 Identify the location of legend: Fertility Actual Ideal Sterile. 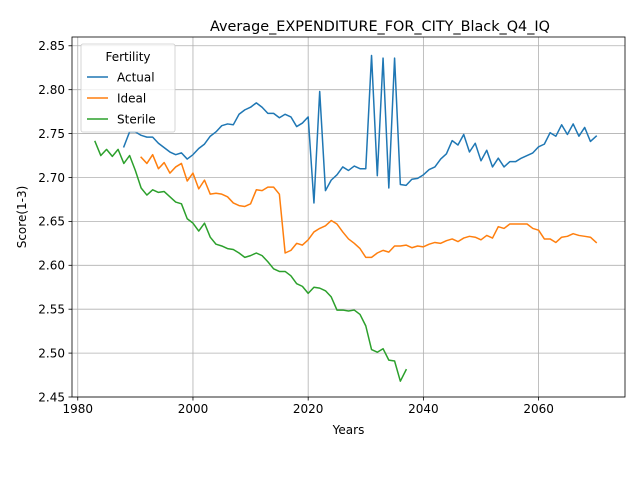
(128, 88).